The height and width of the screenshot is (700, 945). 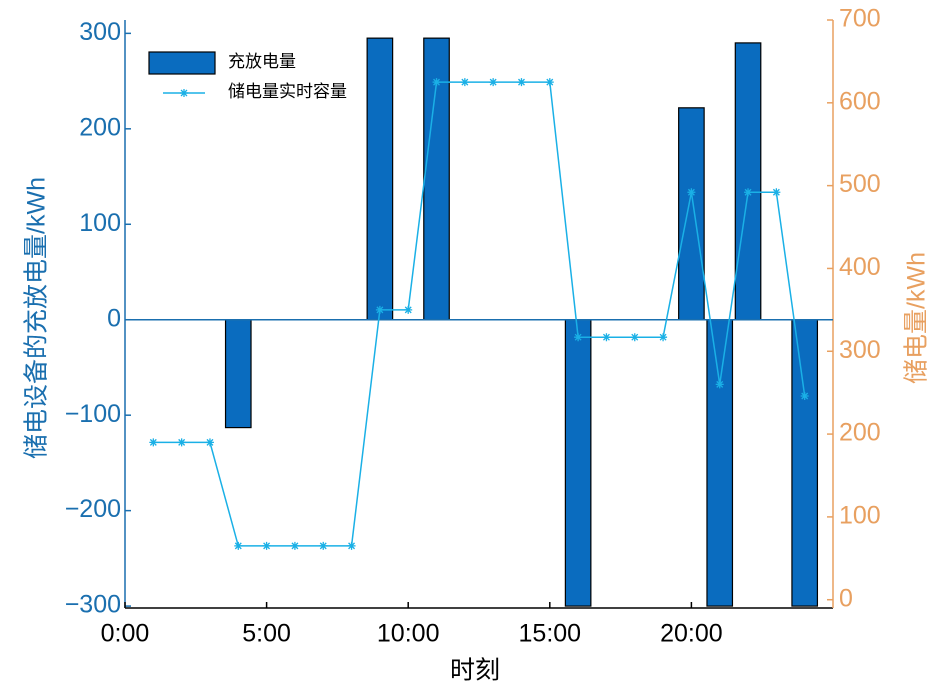 I want to click on y2-tick-label: 0, so click(x=846, y=598).